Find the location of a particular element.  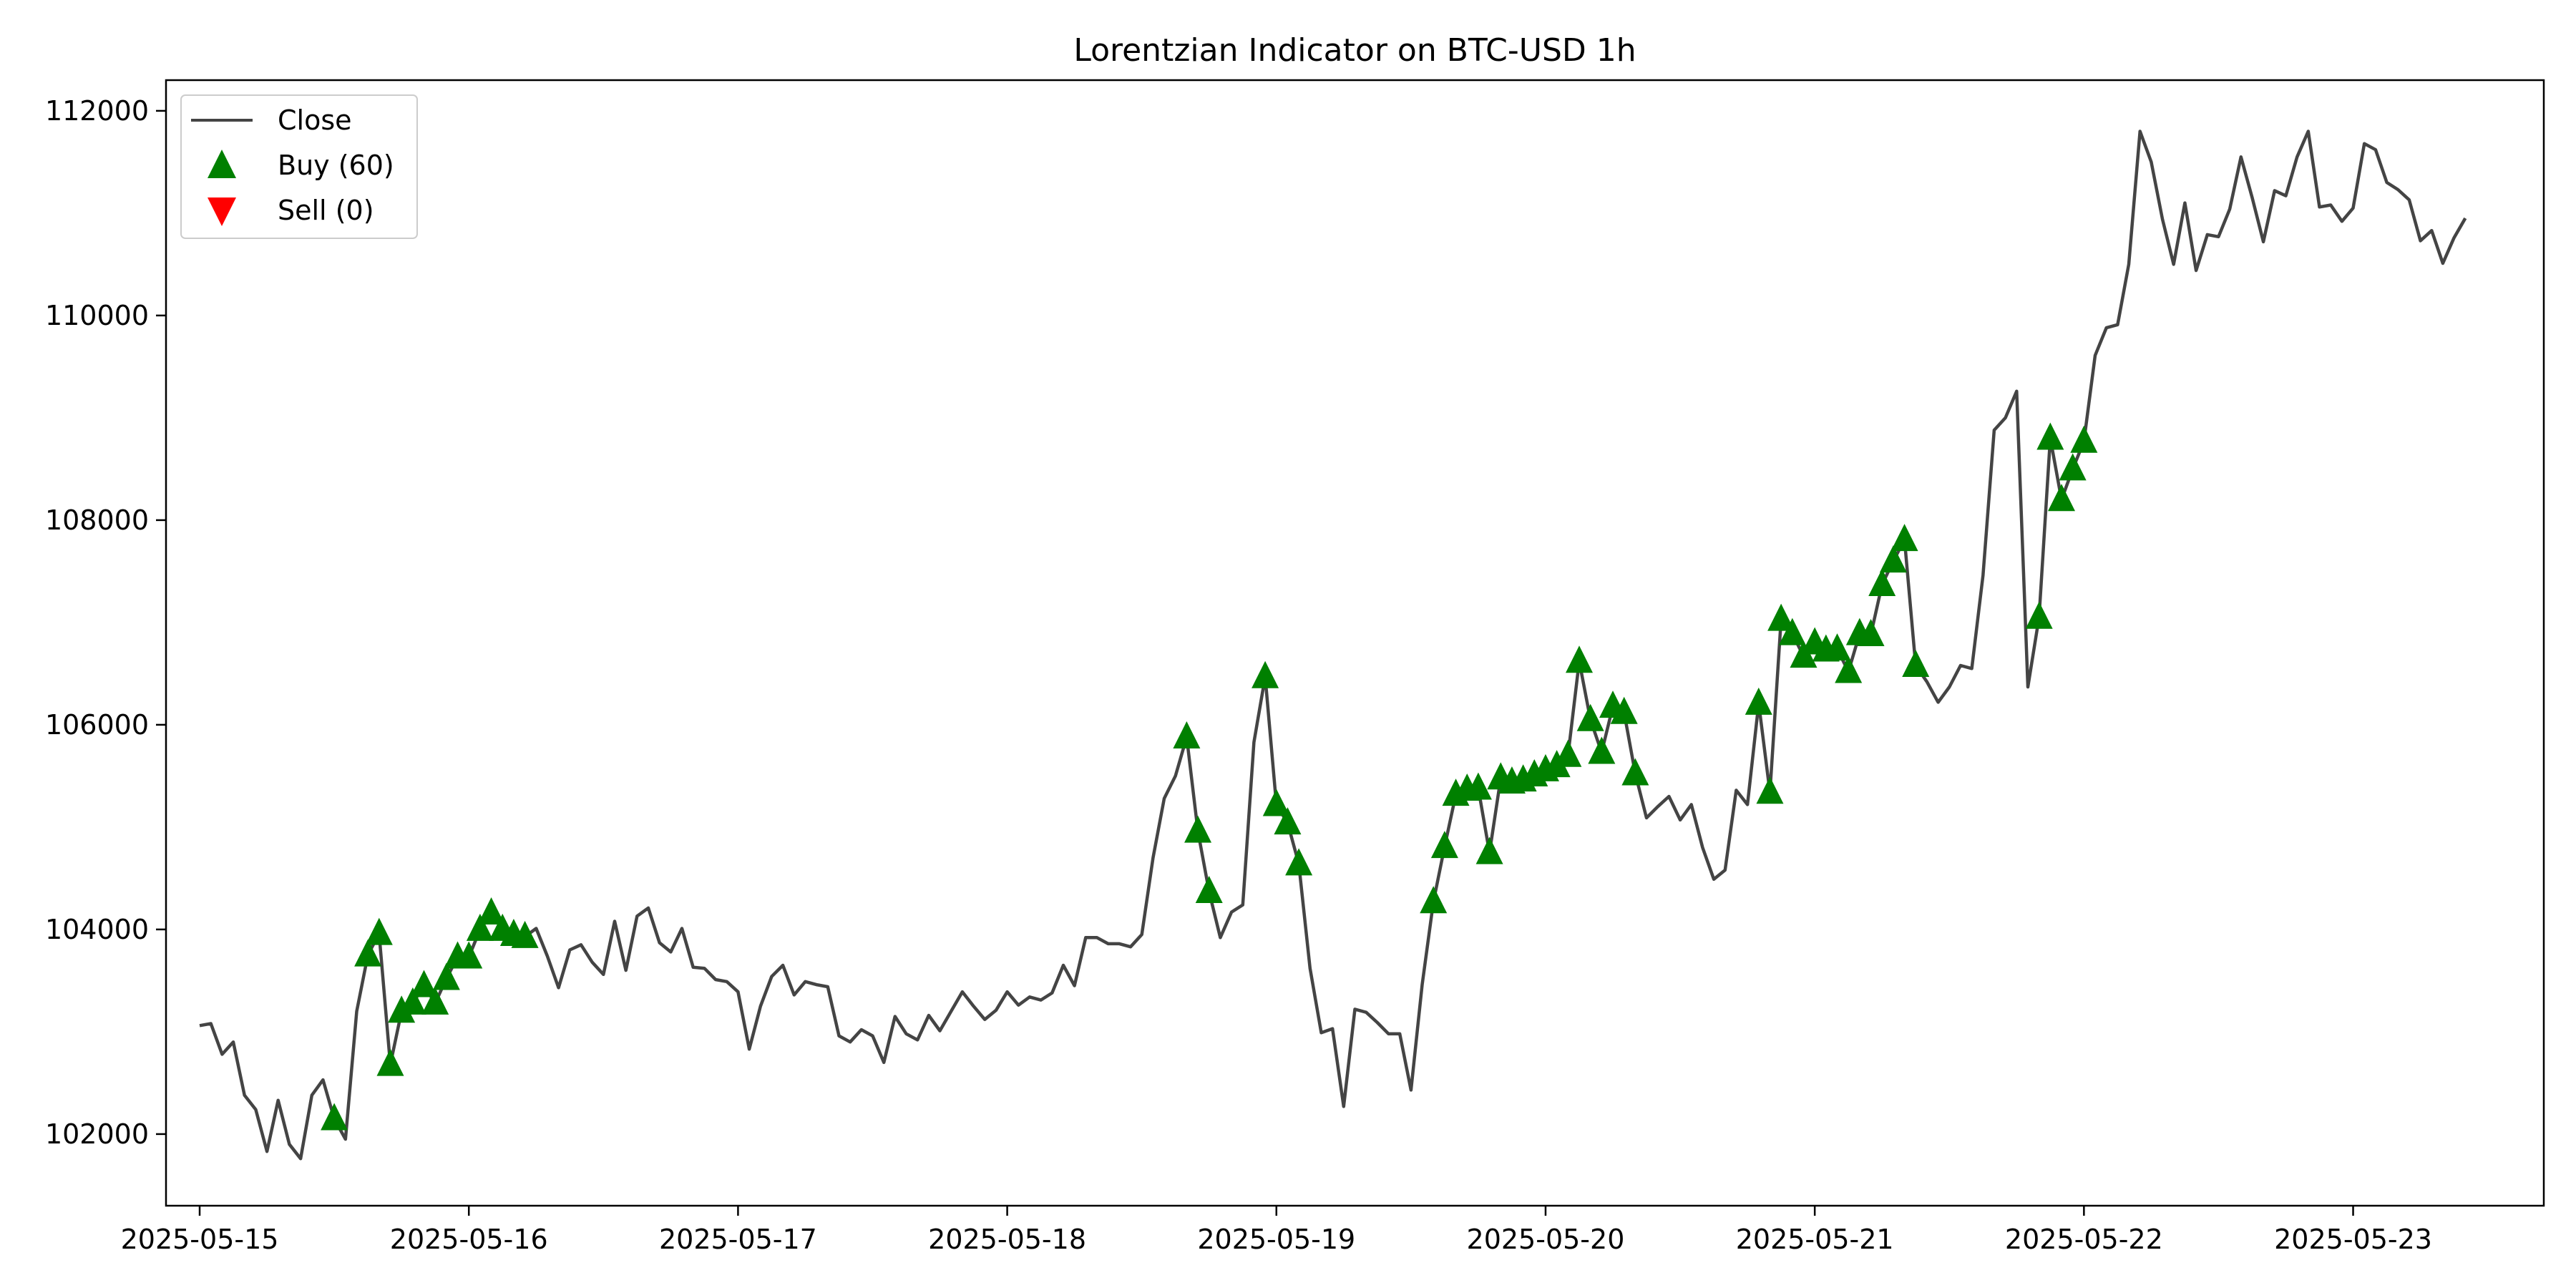

x-tick-label: 2025-05-22 is located at coordinates (2084, 1239).